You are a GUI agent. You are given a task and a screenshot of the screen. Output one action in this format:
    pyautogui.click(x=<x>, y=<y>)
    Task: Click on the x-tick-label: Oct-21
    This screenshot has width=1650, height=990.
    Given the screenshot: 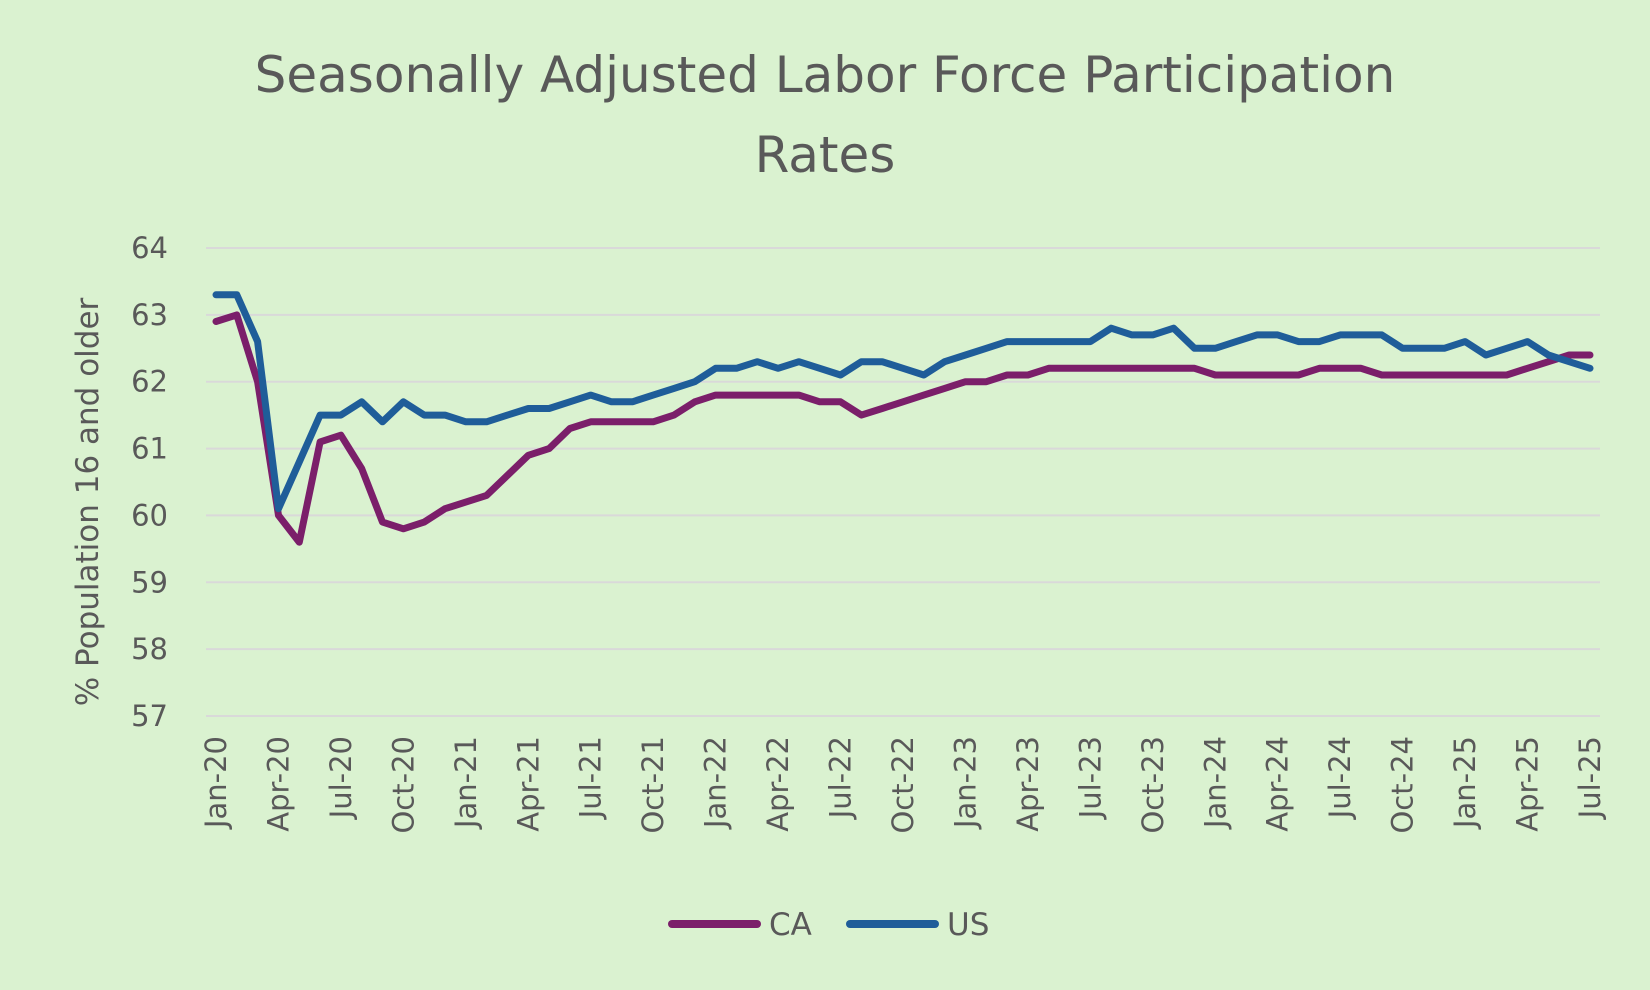 What is the action you would take?
    pyautogui.click(x=653, y=785)
    